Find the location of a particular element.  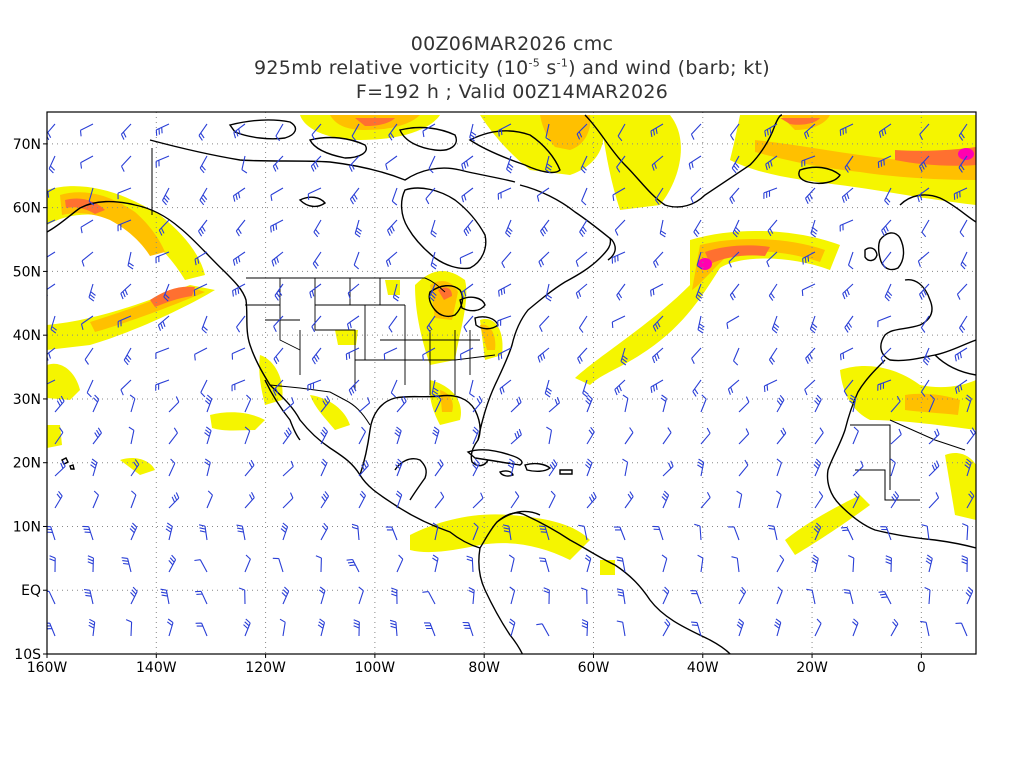

lat-label: 20N is located at coordinates (27, 464).